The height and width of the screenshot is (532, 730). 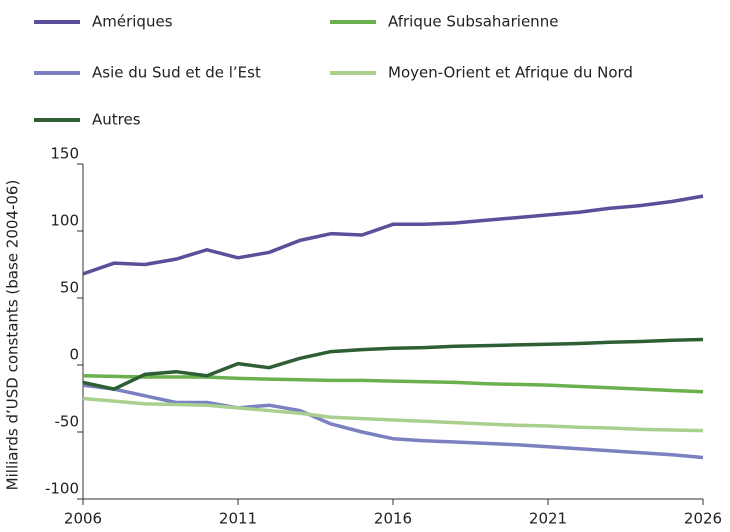 What do you see at coordinates (238, 519) in the screenshot?
I see `x-tick-label: 2011` at bounding box center [238, 519].